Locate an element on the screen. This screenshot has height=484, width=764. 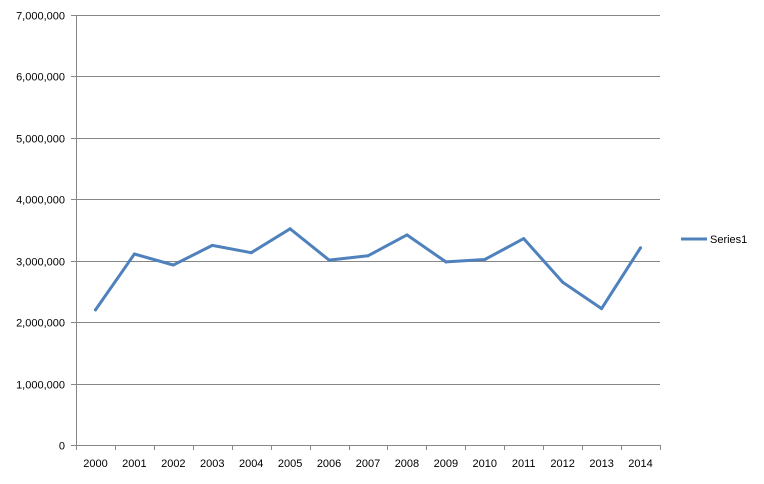
legend: Series1 is located at coordinates (714, 240).